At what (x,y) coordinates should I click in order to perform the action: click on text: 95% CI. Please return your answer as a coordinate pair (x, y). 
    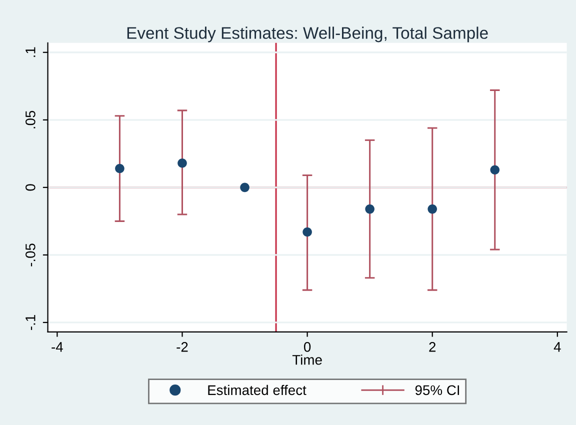
    Looking at the image, I should click on (437, 390).